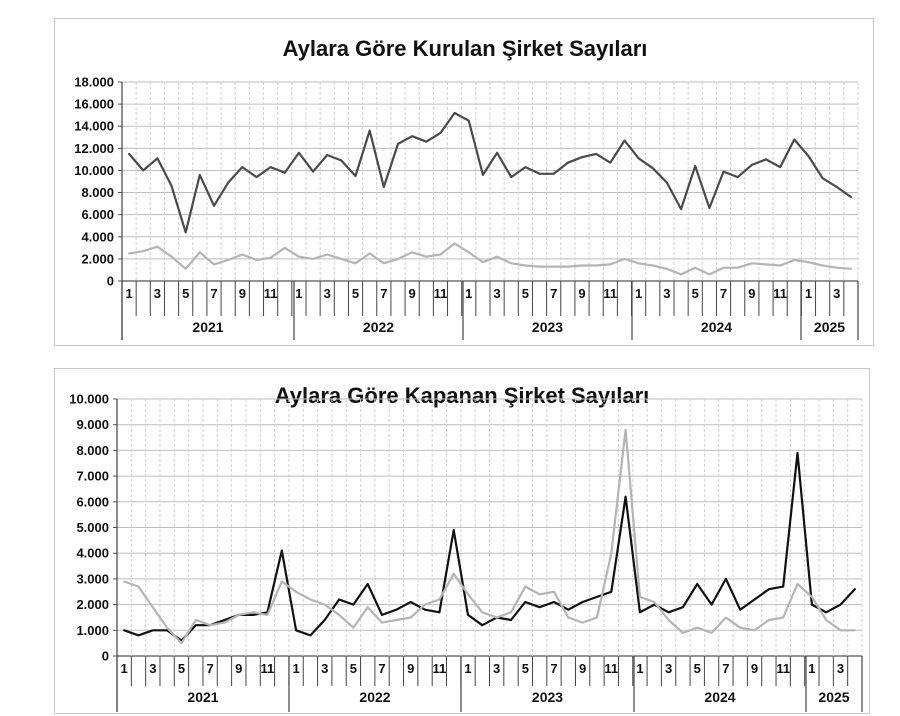 This screenshot has height=716, width=900. I want to click on y-tick-label: 14.000, so click(94, 126).